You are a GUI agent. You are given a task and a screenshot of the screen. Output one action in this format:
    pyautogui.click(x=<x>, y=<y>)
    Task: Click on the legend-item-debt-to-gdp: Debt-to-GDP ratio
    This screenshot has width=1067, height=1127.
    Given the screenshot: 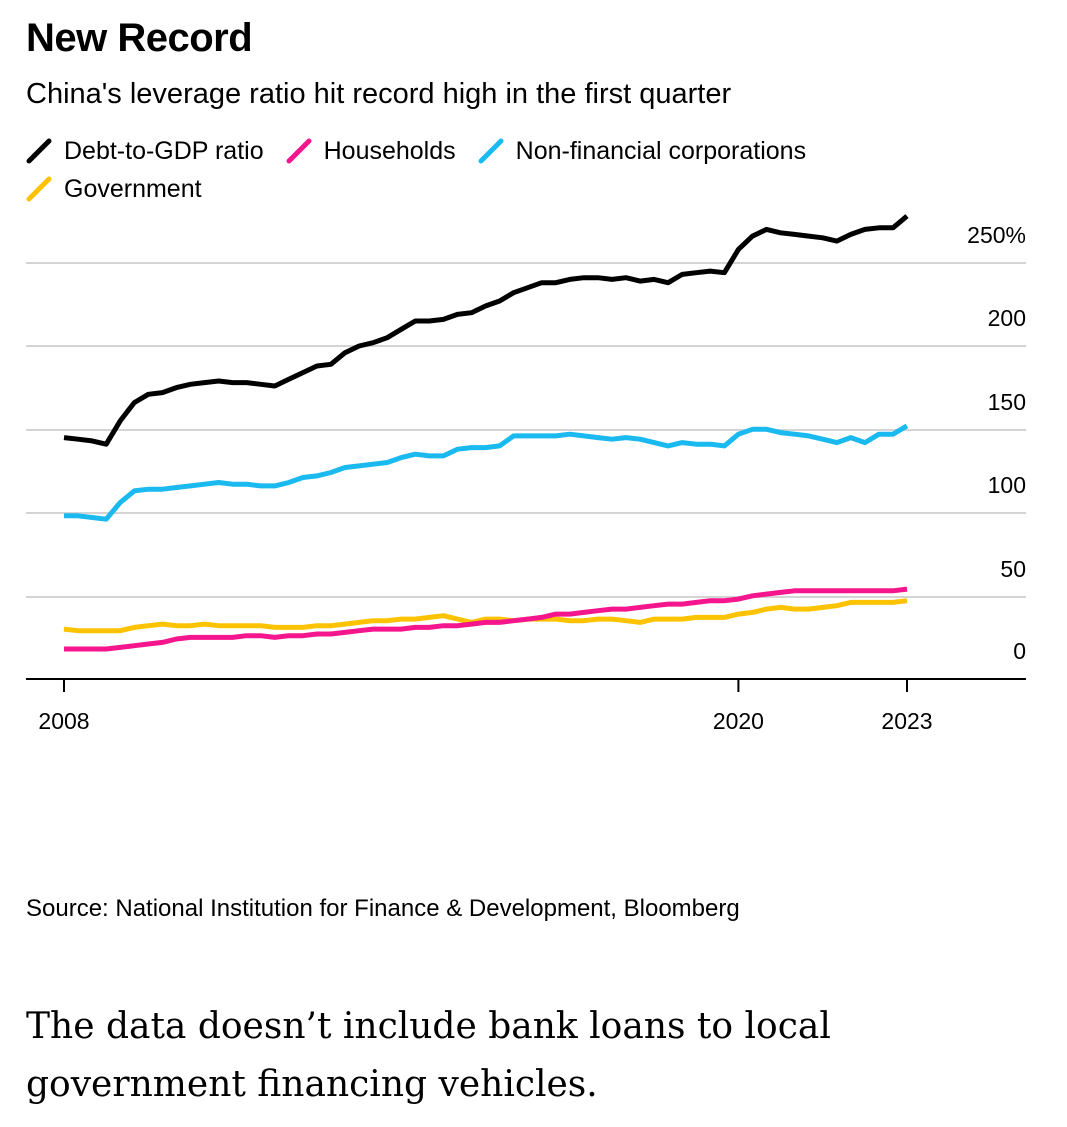 What is the action you would take?
    pyautogui.click(x=145, y=151)
    